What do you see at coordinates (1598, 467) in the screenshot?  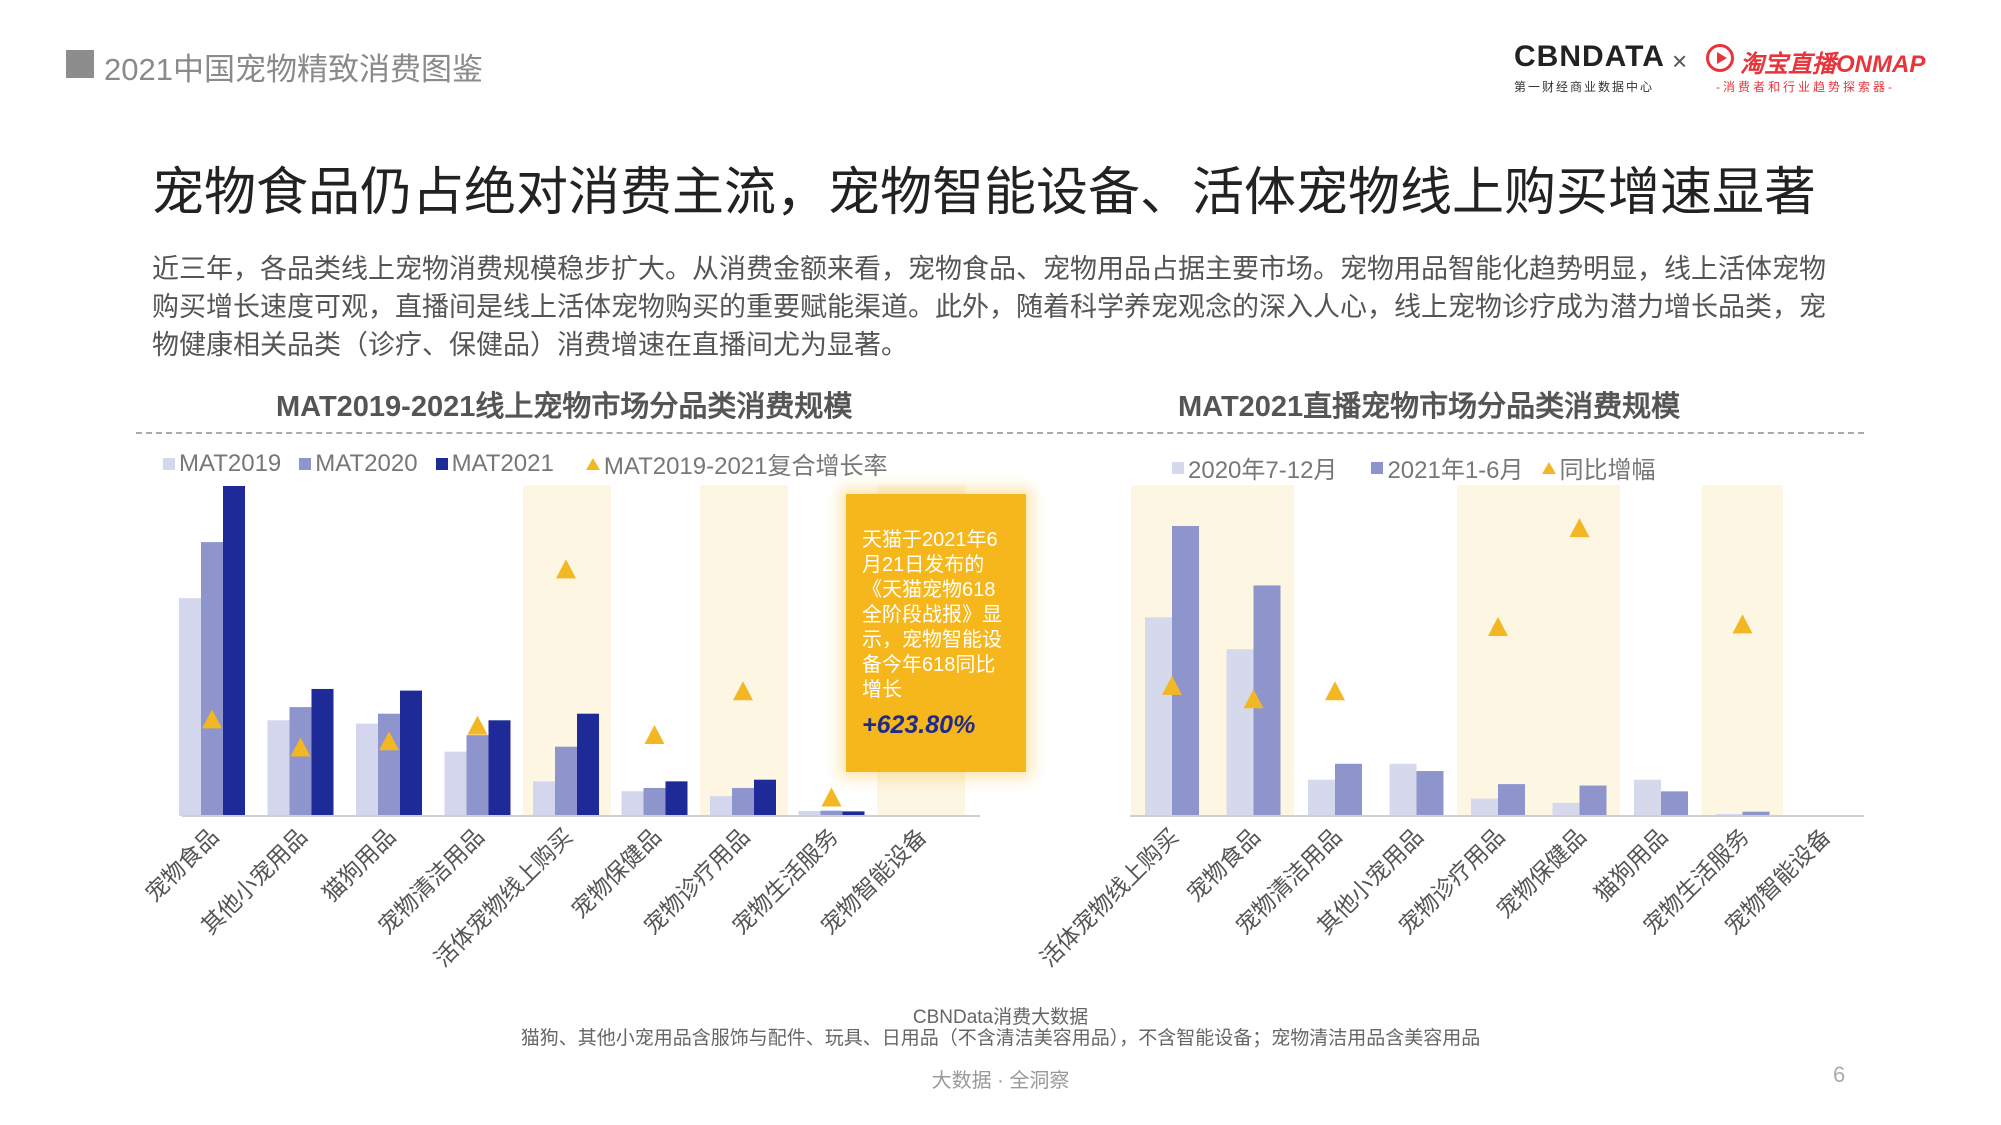 I see `legend-item-yoy: 同比增幅` at bounding box center [1598, 467].